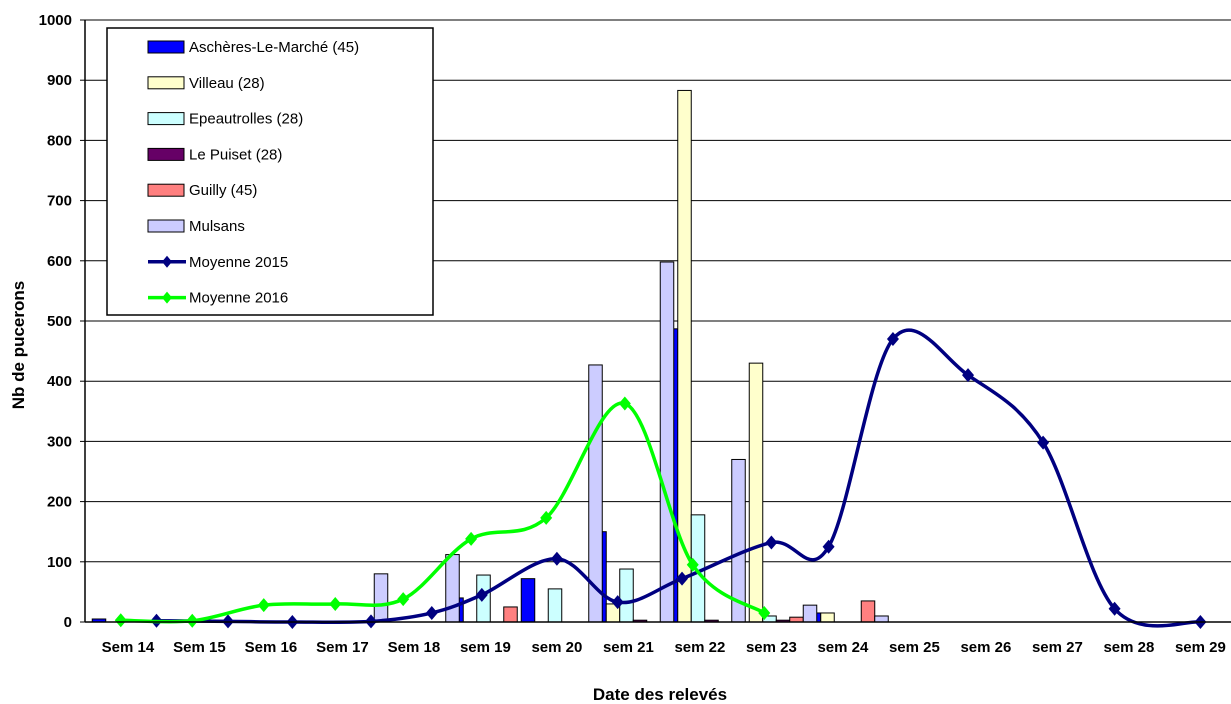 The image size is (1231, 704). I want to click on y-tick-labels: 0 100 200 300 400 500 600 700 800 900 1000, so click(62, 321).